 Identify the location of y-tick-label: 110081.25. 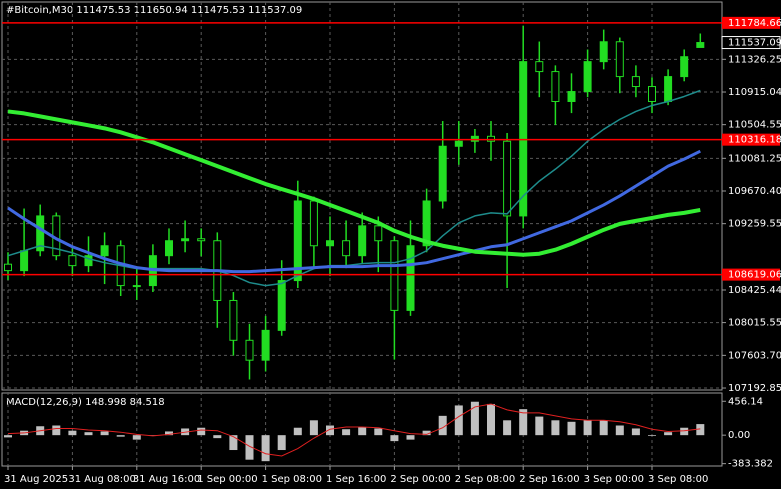
(754, 158).